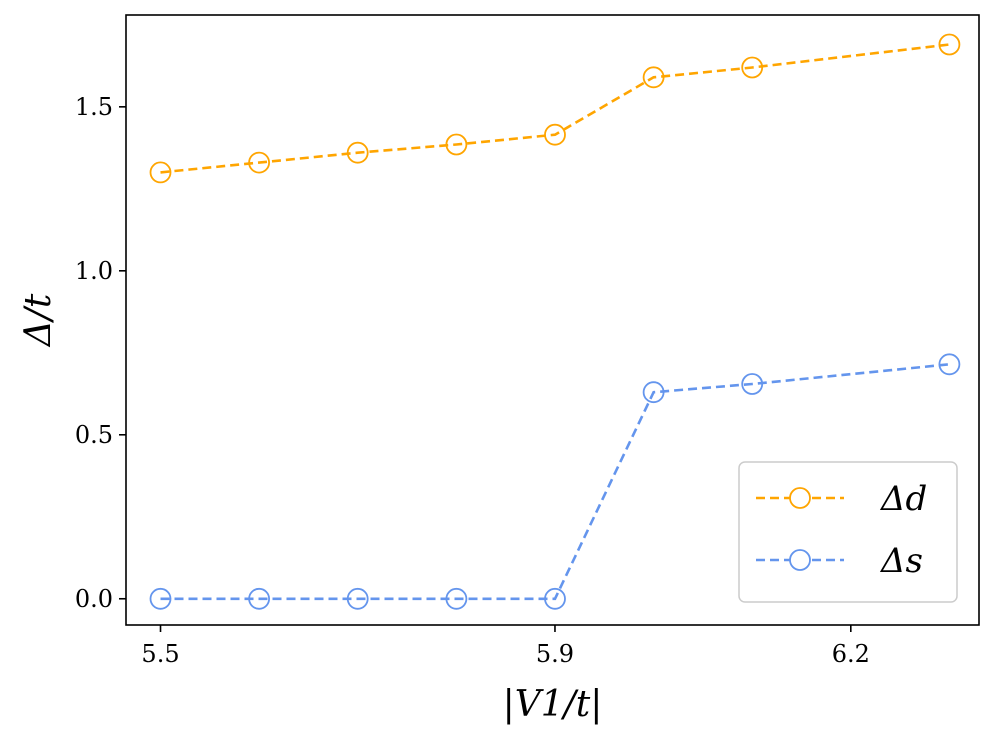  Describe the element at coordinates (94, 271) in the screenshot. I see `y-tick-label: 1.0` at that location.